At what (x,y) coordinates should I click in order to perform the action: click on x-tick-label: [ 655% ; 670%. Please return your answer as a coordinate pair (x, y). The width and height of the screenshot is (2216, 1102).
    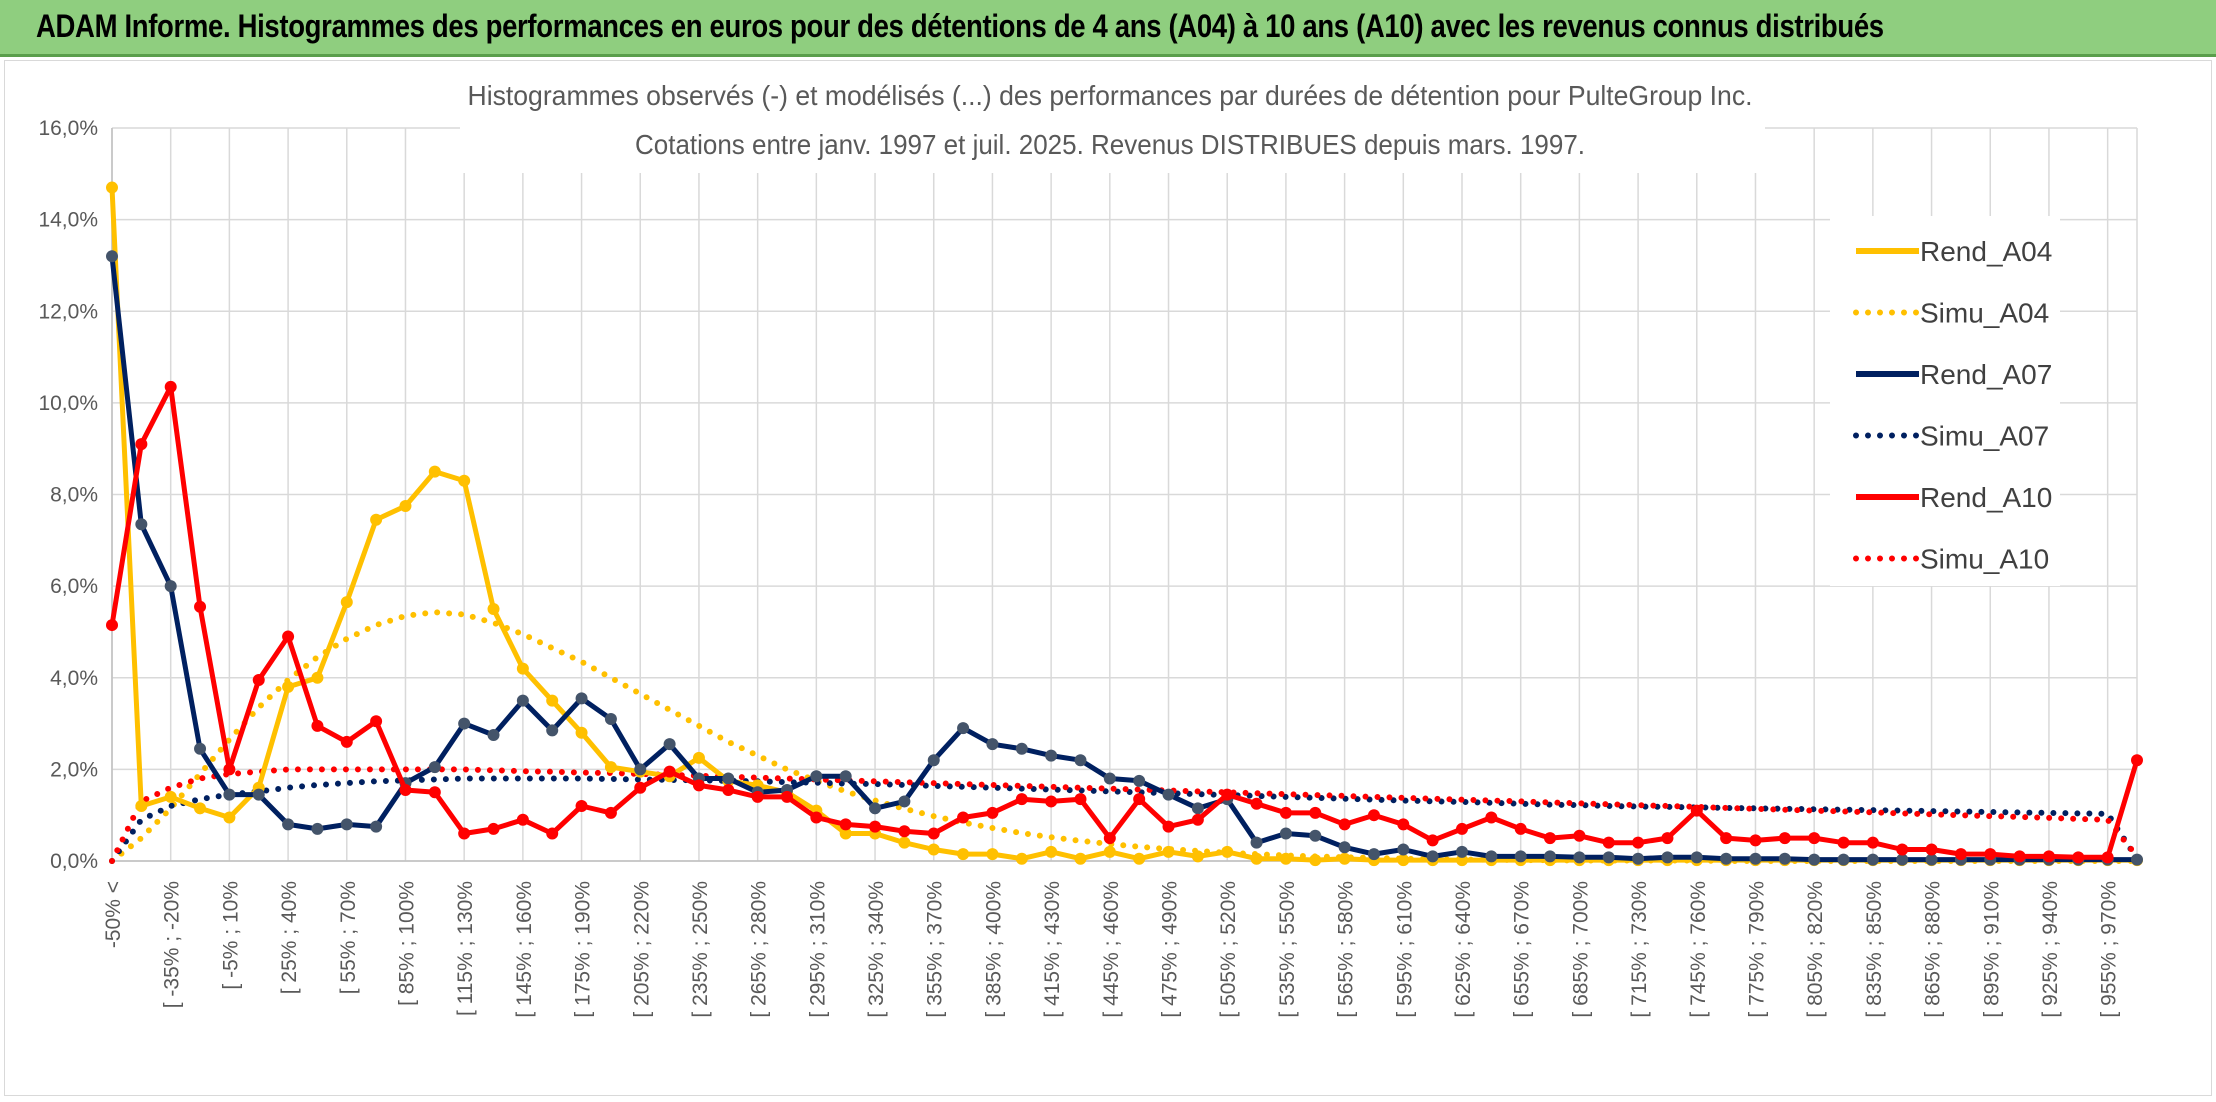
    Looking at the image, I should click on (1522, 949).